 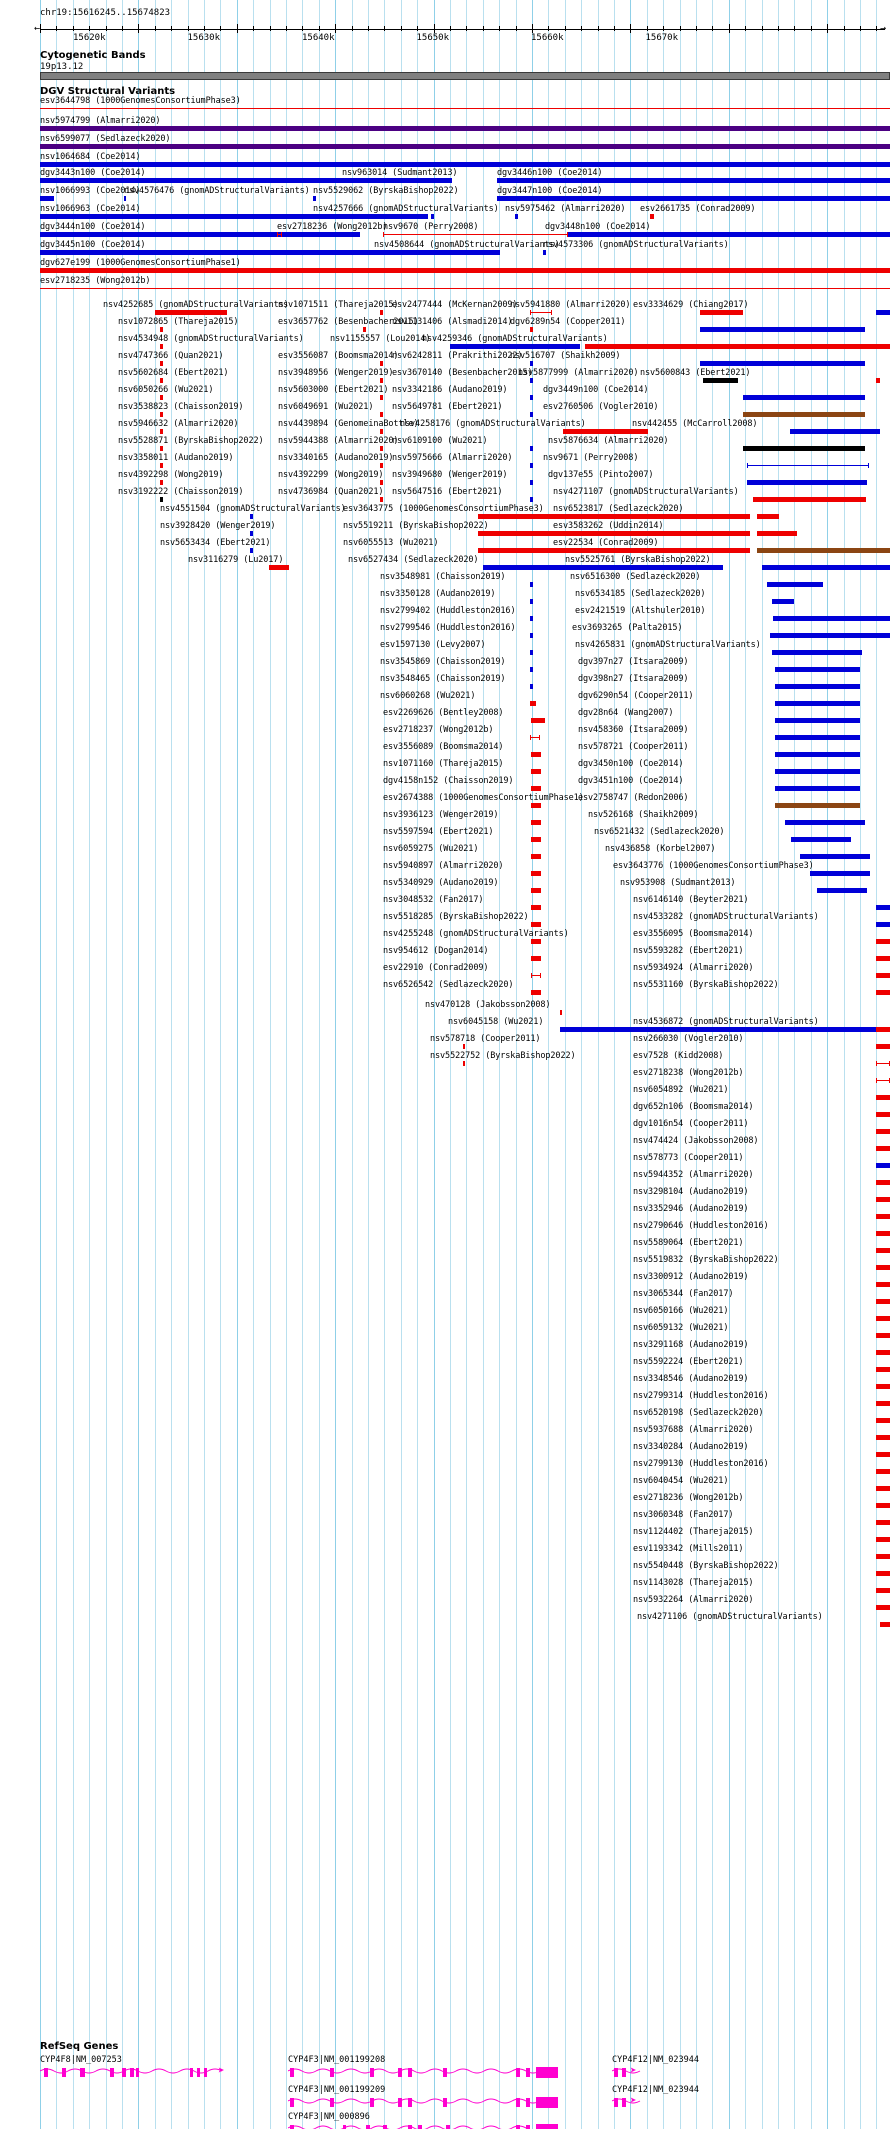 I want to click on gene-utr-block, so click(x=547, y=2126).